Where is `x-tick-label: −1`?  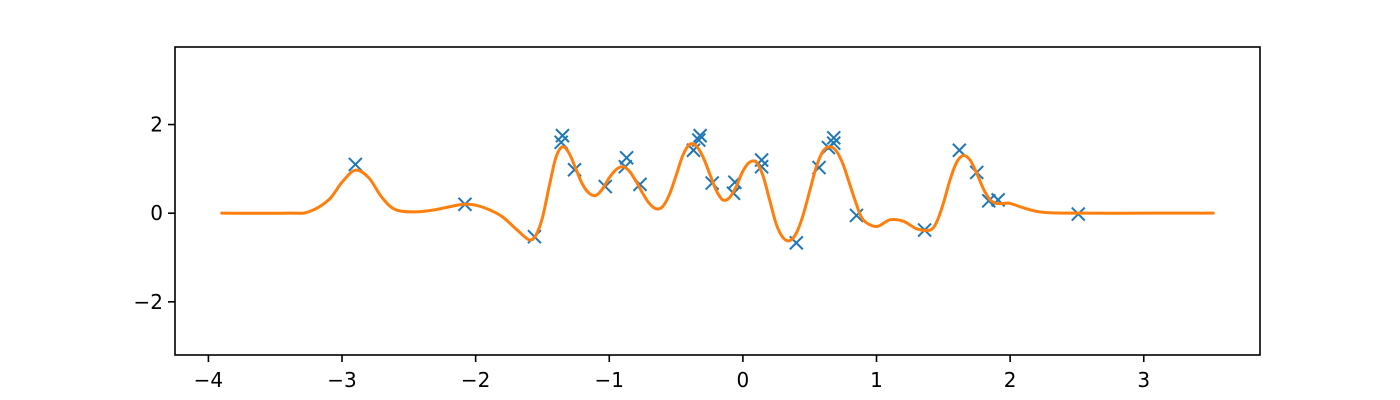 x-tick-label: −1 is located at coordinates (609, 380).